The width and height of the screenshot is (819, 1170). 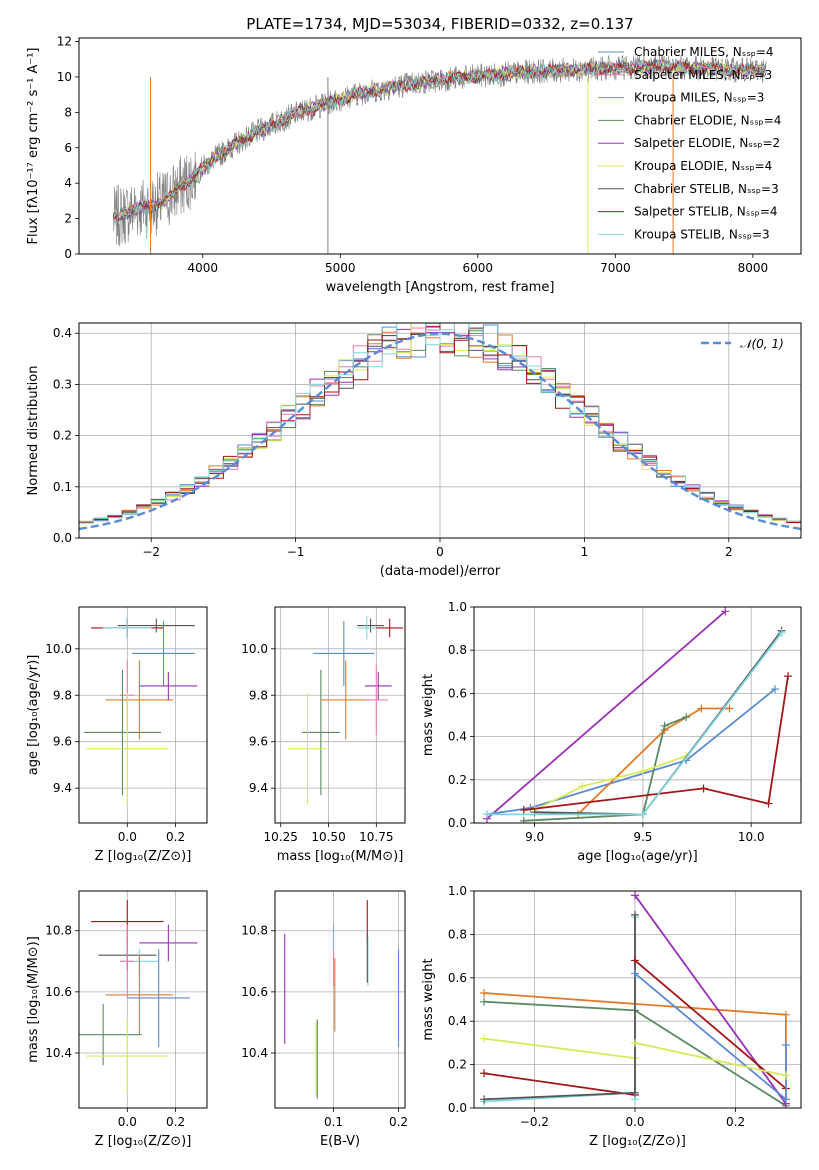 I want to click on legend-entry-normal: 𝒩(0, 1), so click(x=762, y=344).